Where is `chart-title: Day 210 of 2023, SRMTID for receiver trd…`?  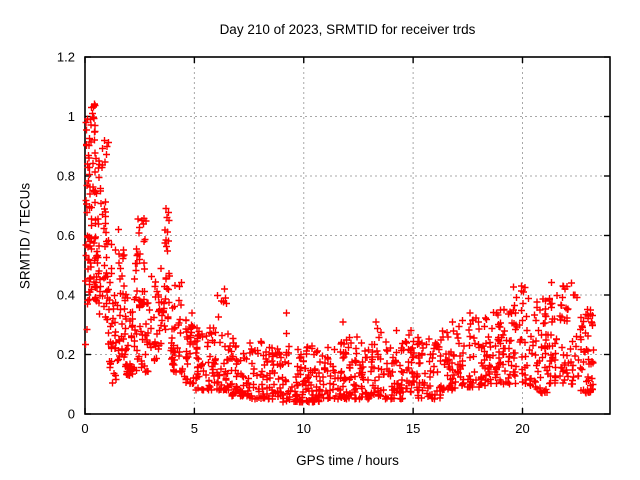
chart-title: Day 210 of 2023, SRMTID for receiver trd… is located at coordinates (347, 29).